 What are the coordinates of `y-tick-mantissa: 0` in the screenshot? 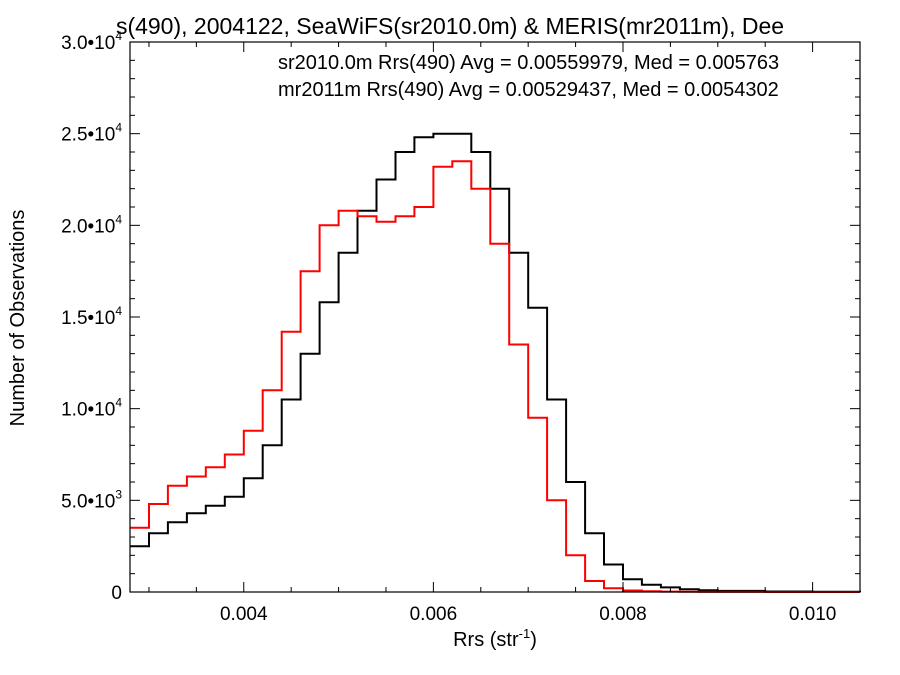 It's located at (116, 593).